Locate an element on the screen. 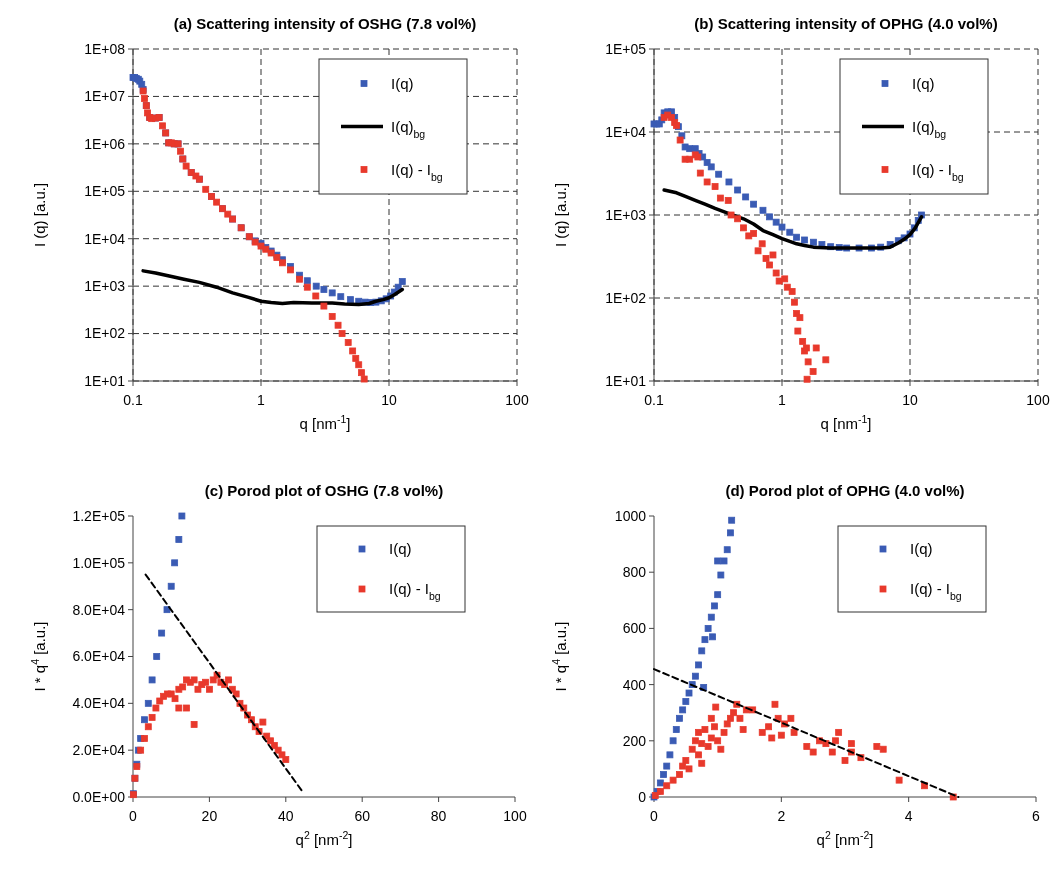 Image resolution: width=1058 pixels, height=878 pixels. y-tick-label: 1E+08 is located at coordinates (105, 48).